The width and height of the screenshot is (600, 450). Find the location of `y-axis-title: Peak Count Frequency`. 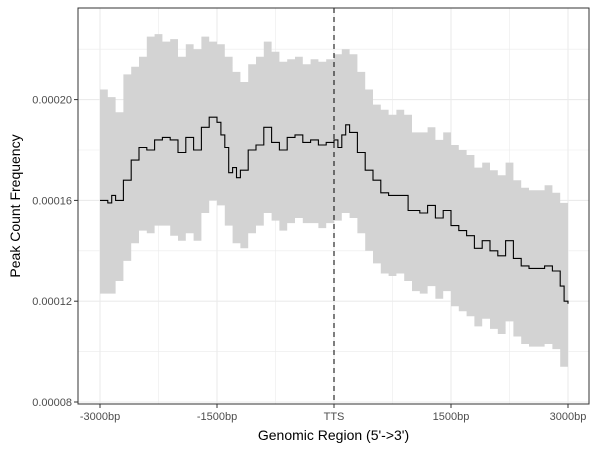

y-axis-title: Peak Count Frequency is located at coordinates (15, 205).